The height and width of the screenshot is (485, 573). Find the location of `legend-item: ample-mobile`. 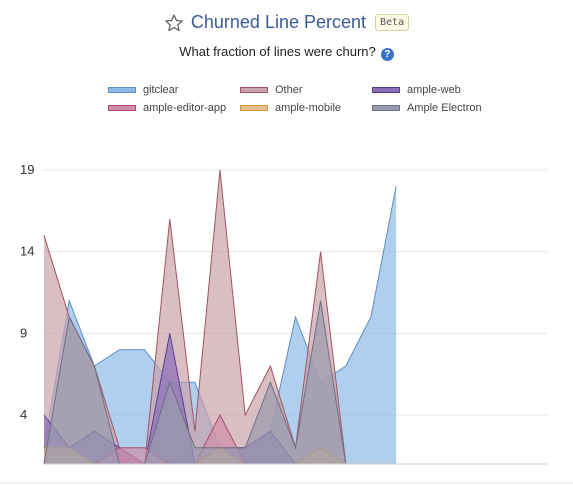

legend-item: ample-mobile is located at coordinates (290, 108).